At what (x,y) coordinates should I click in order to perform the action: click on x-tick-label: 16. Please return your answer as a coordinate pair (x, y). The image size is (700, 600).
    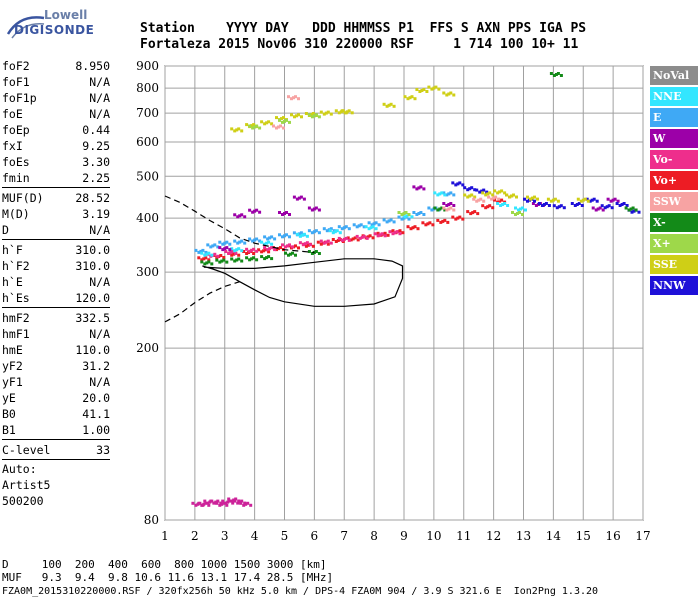
    Looking at the image, I should click on (612, 536).